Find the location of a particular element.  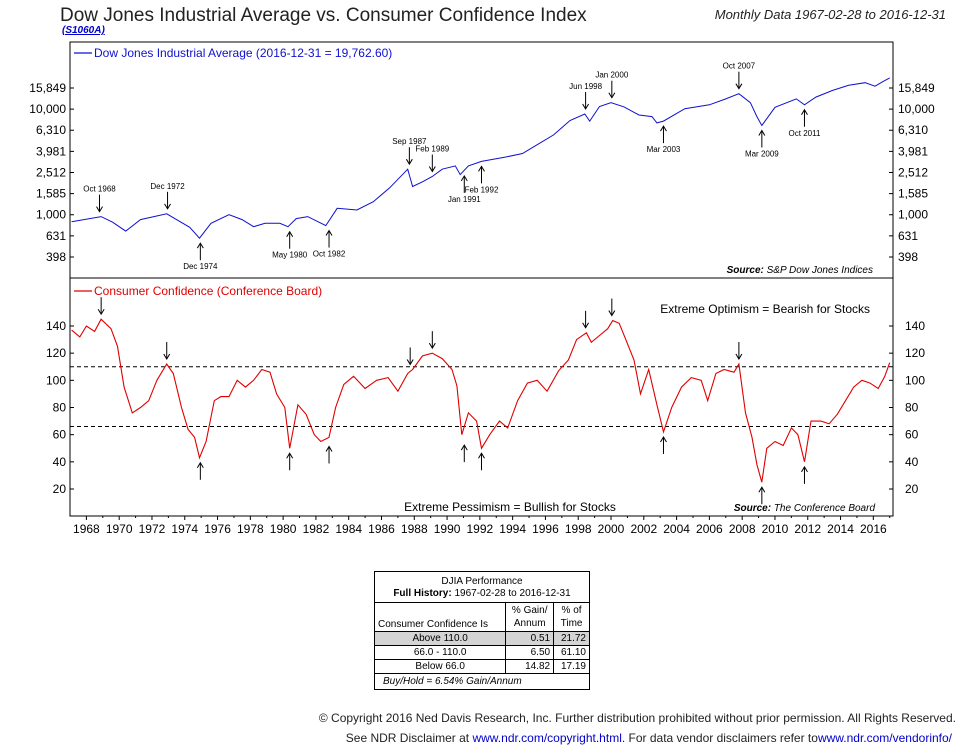

djia-y-tick-label-left: 10,000 is located at coordinates (47, 109).